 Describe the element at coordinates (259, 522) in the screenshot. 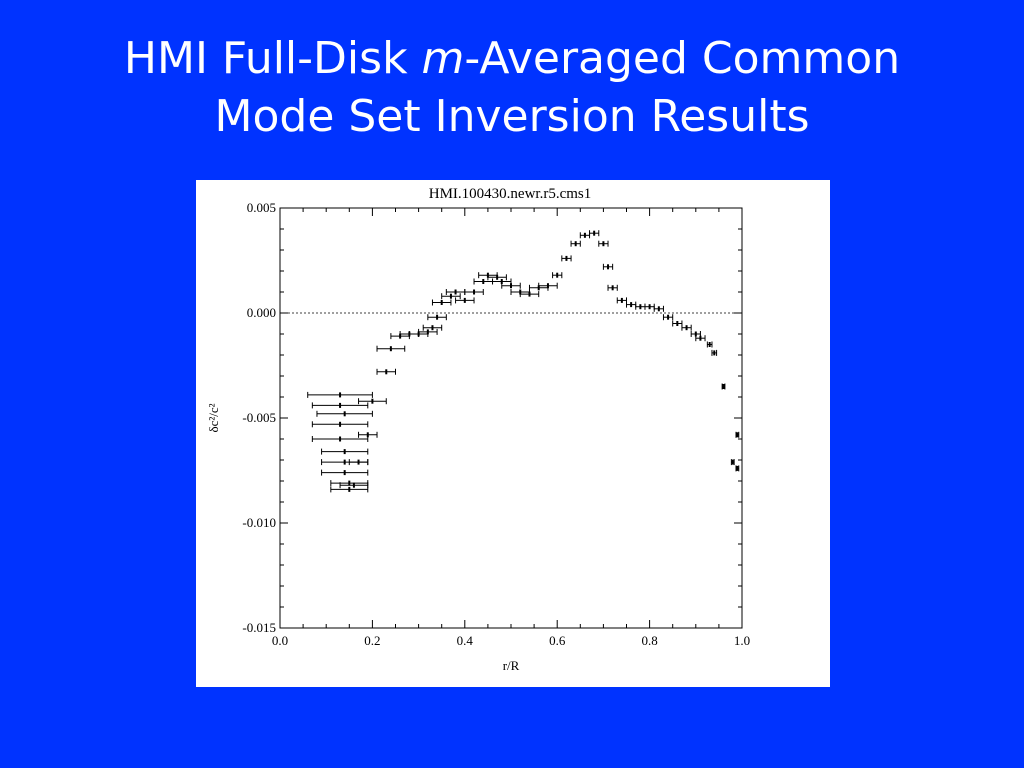

I see `y-tick-label: -0.010` at that location.